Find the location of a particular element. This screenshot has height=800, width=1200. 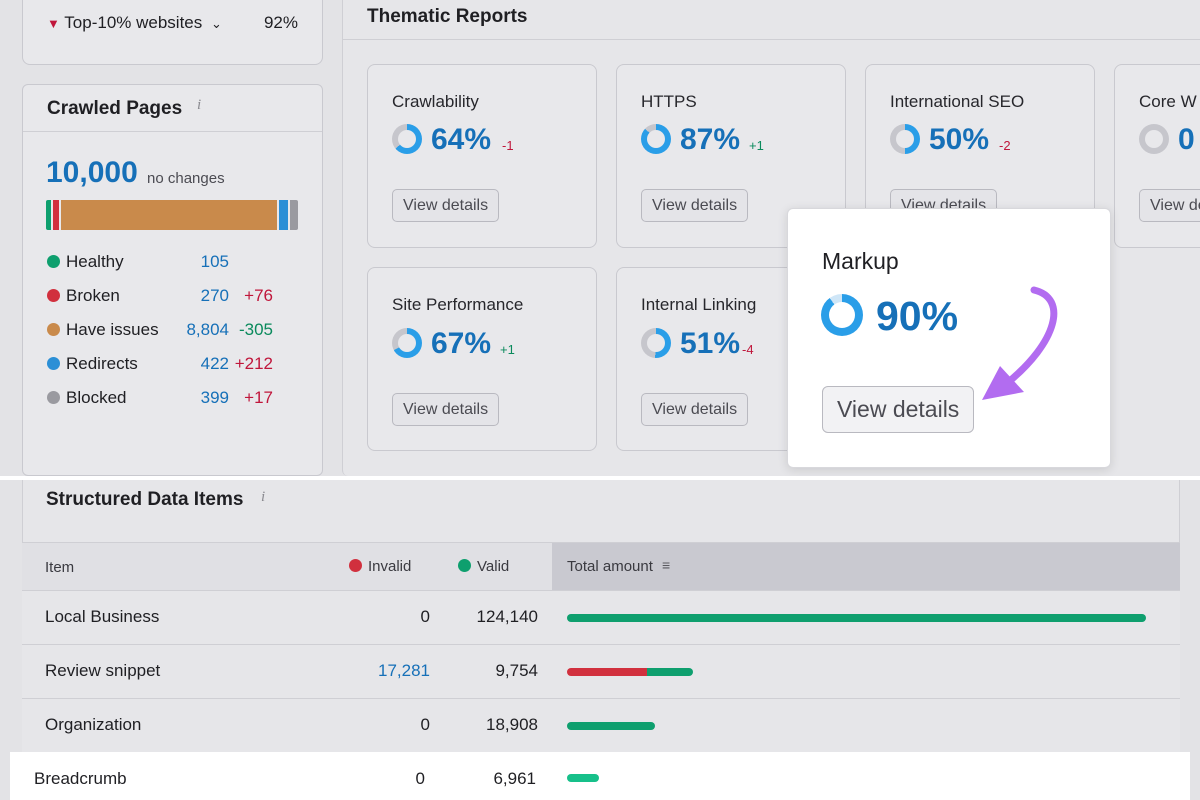

table-row: Review snippet 17,281 9,754 is located at coordinates (601, 671).